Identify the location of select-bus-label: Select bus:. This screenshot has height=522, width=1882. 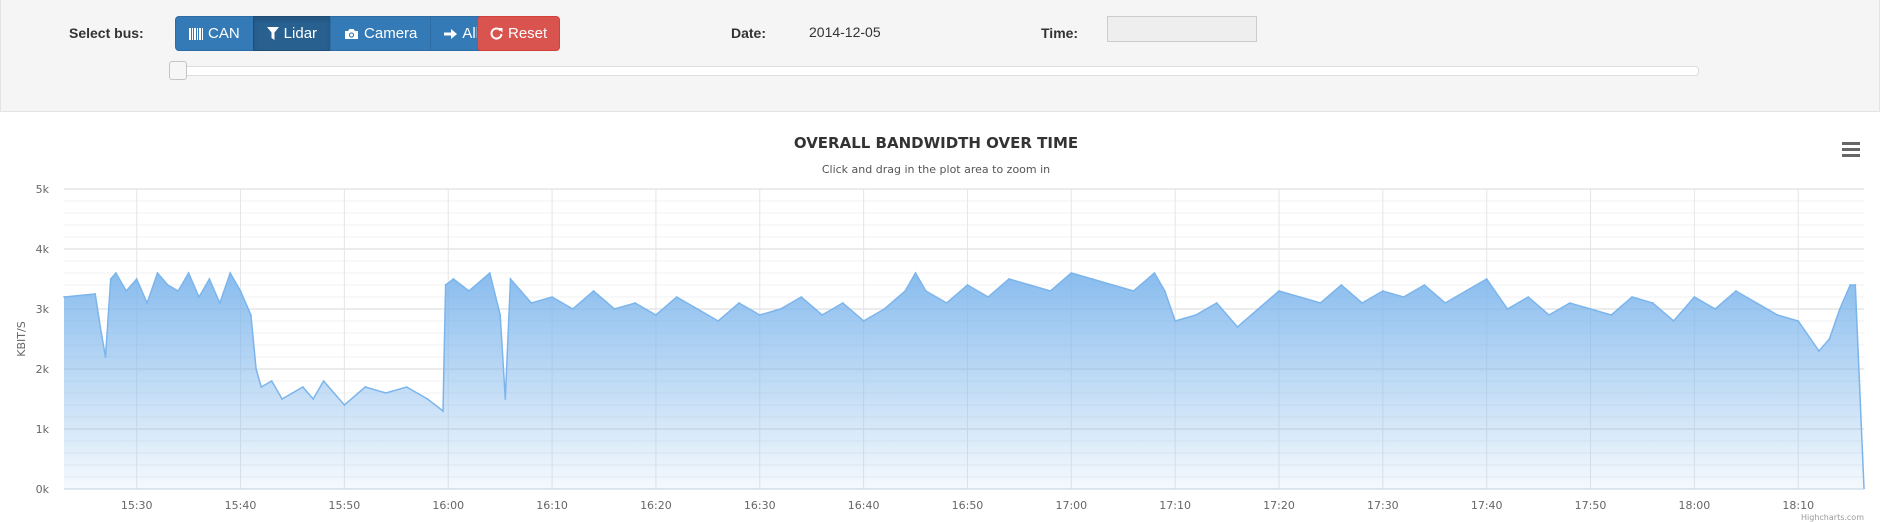
(106, 33).